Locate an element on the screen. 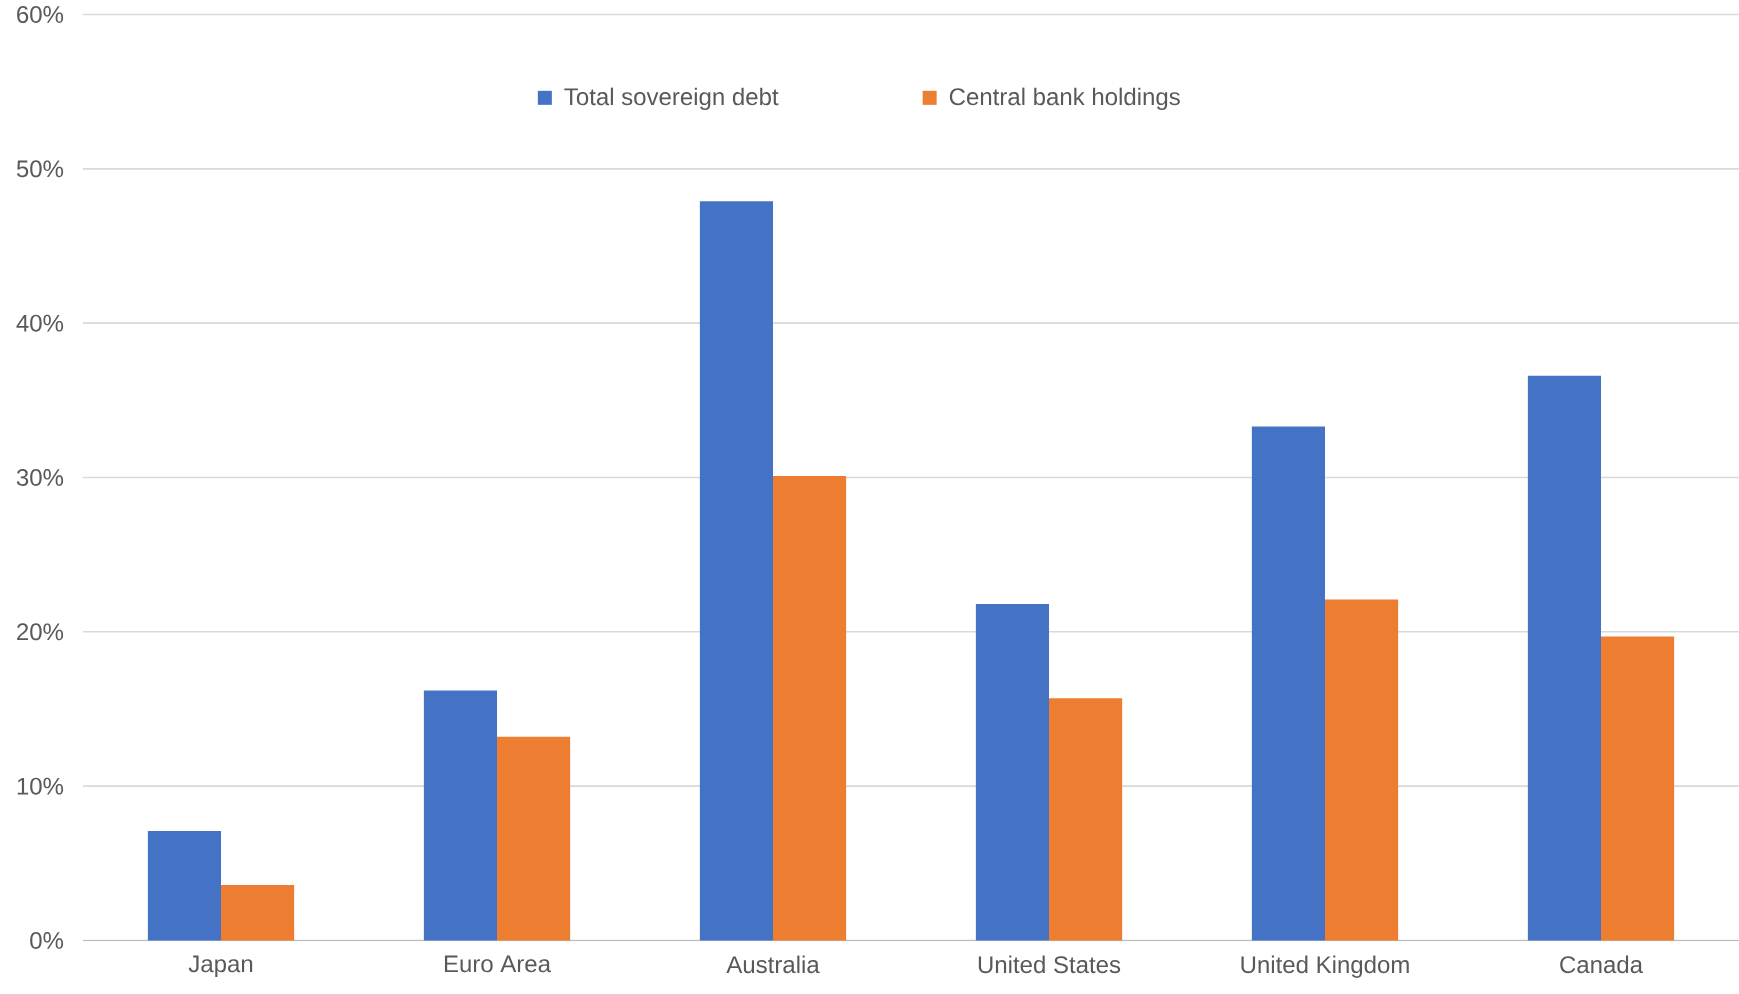  legend-label: Central bank holdings is located at coordinates (1064, 99).